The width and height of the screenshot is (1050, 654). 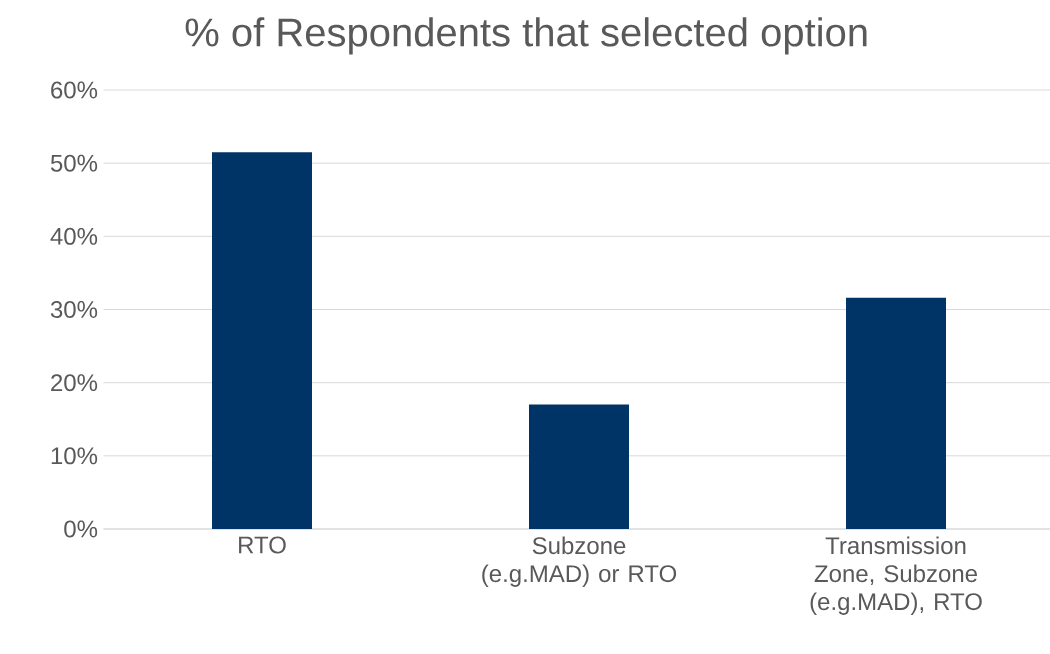 What do you see at coordinates (579, 561) in the screenshot?
I see `x-tick-label: Subzone (e.g.MAD) or RTO` at bounding box center [579, 561].